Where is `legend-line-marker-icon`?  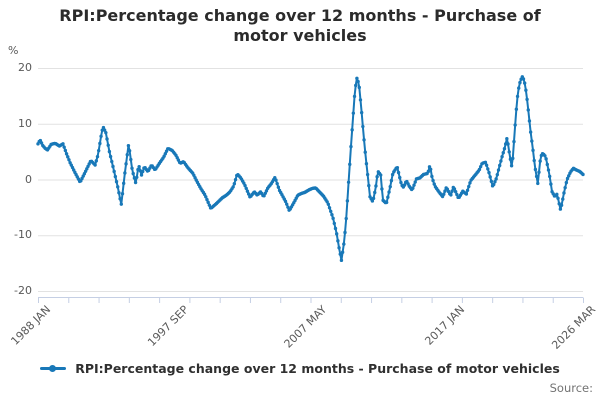 legend-line-marker-icon is located at coordinates (53, 368).